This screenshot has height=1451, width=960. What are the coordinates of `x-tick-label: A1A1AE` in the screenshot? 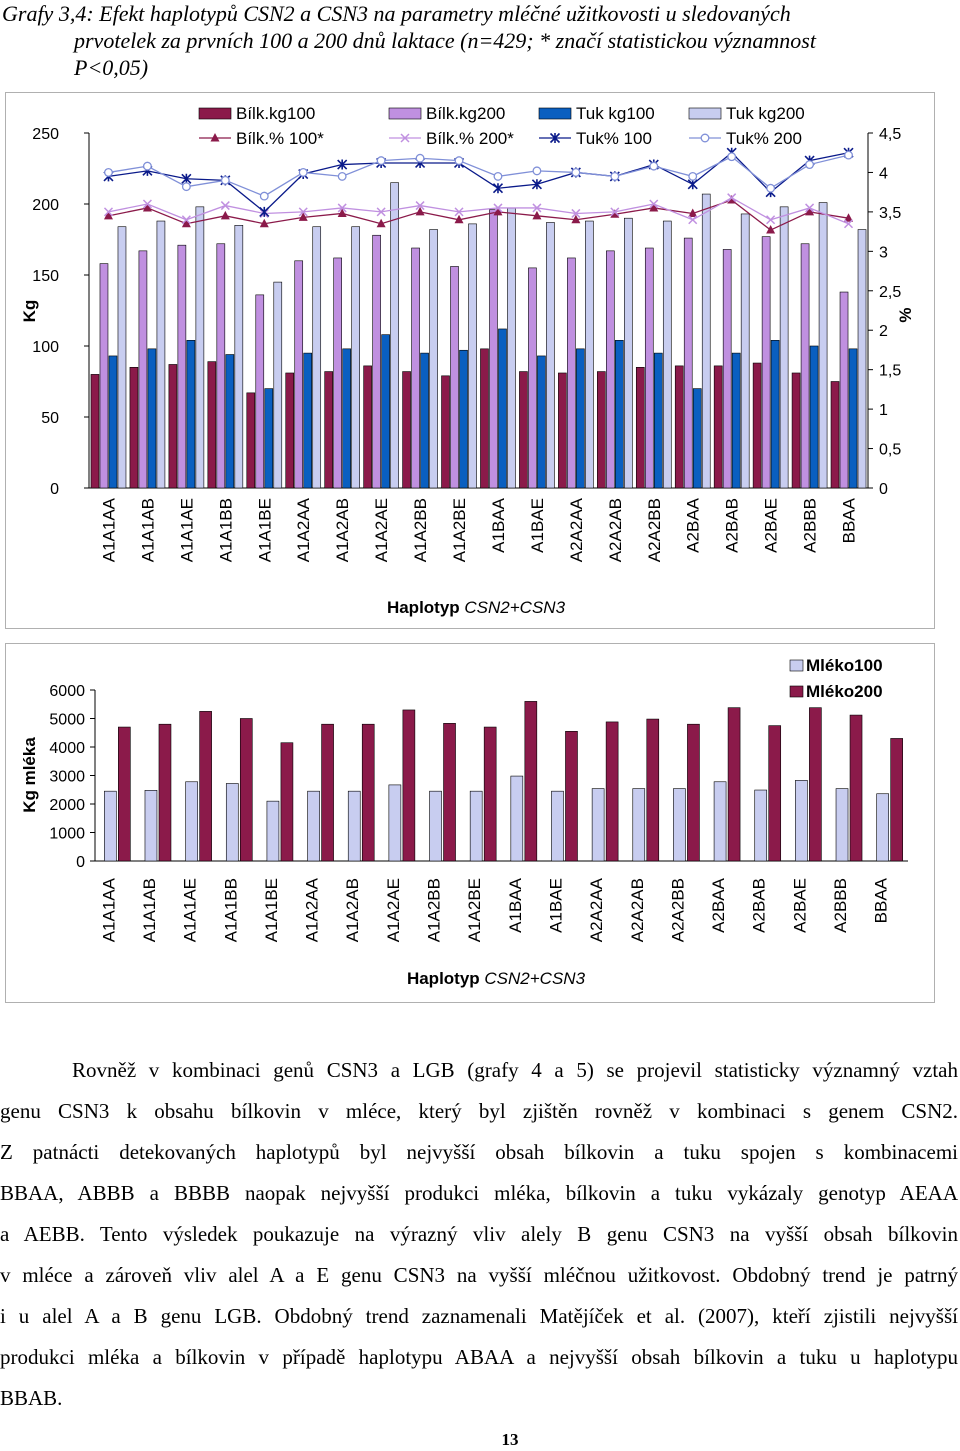 It's located at (186, 530).